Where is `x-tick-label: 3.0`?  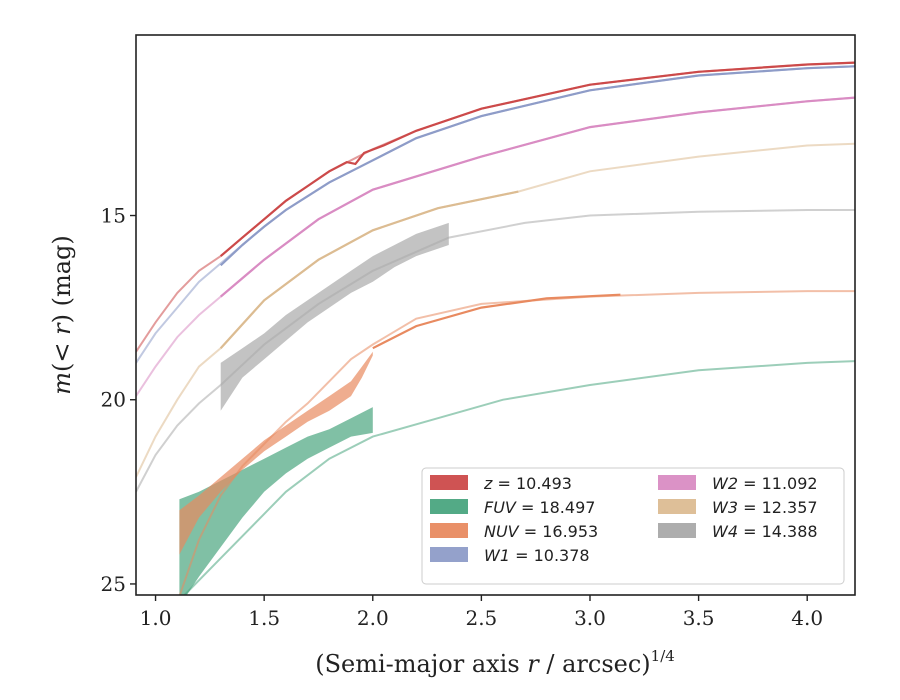 x-tick-label: 3.0 is located at coordinates (590, 618).